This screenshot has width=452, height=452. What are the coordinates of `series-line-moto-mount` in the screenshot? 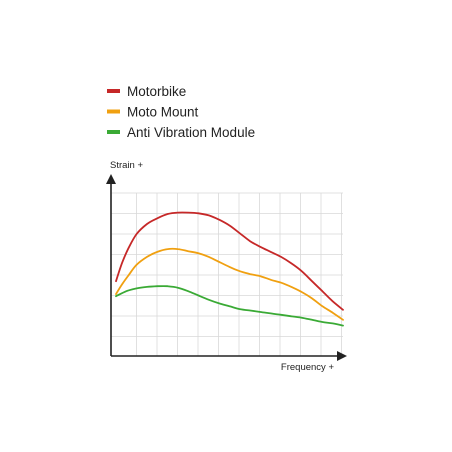 It's located at (229, 284).